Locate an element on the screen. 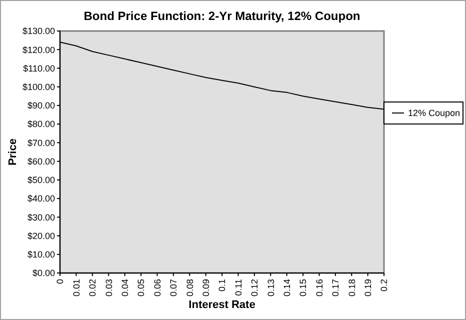  x-tick-label: 0.15 is located at coordinates (303, 288).